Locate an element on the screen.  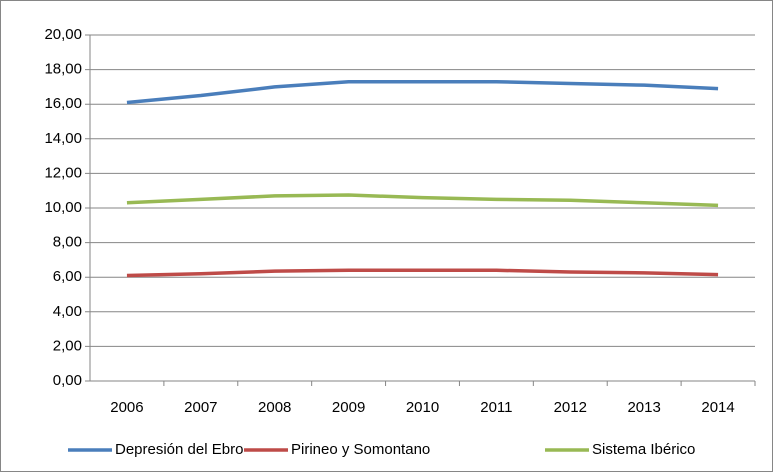
x-tick-label: 2010 is located at coordinates (422, 407).